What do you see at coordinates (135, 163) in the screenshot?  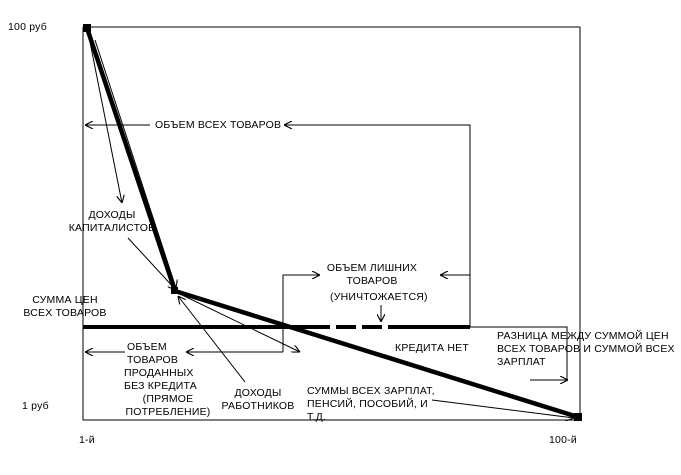 I see `capitalist-arrow-down` at bounding box center [135, 163].